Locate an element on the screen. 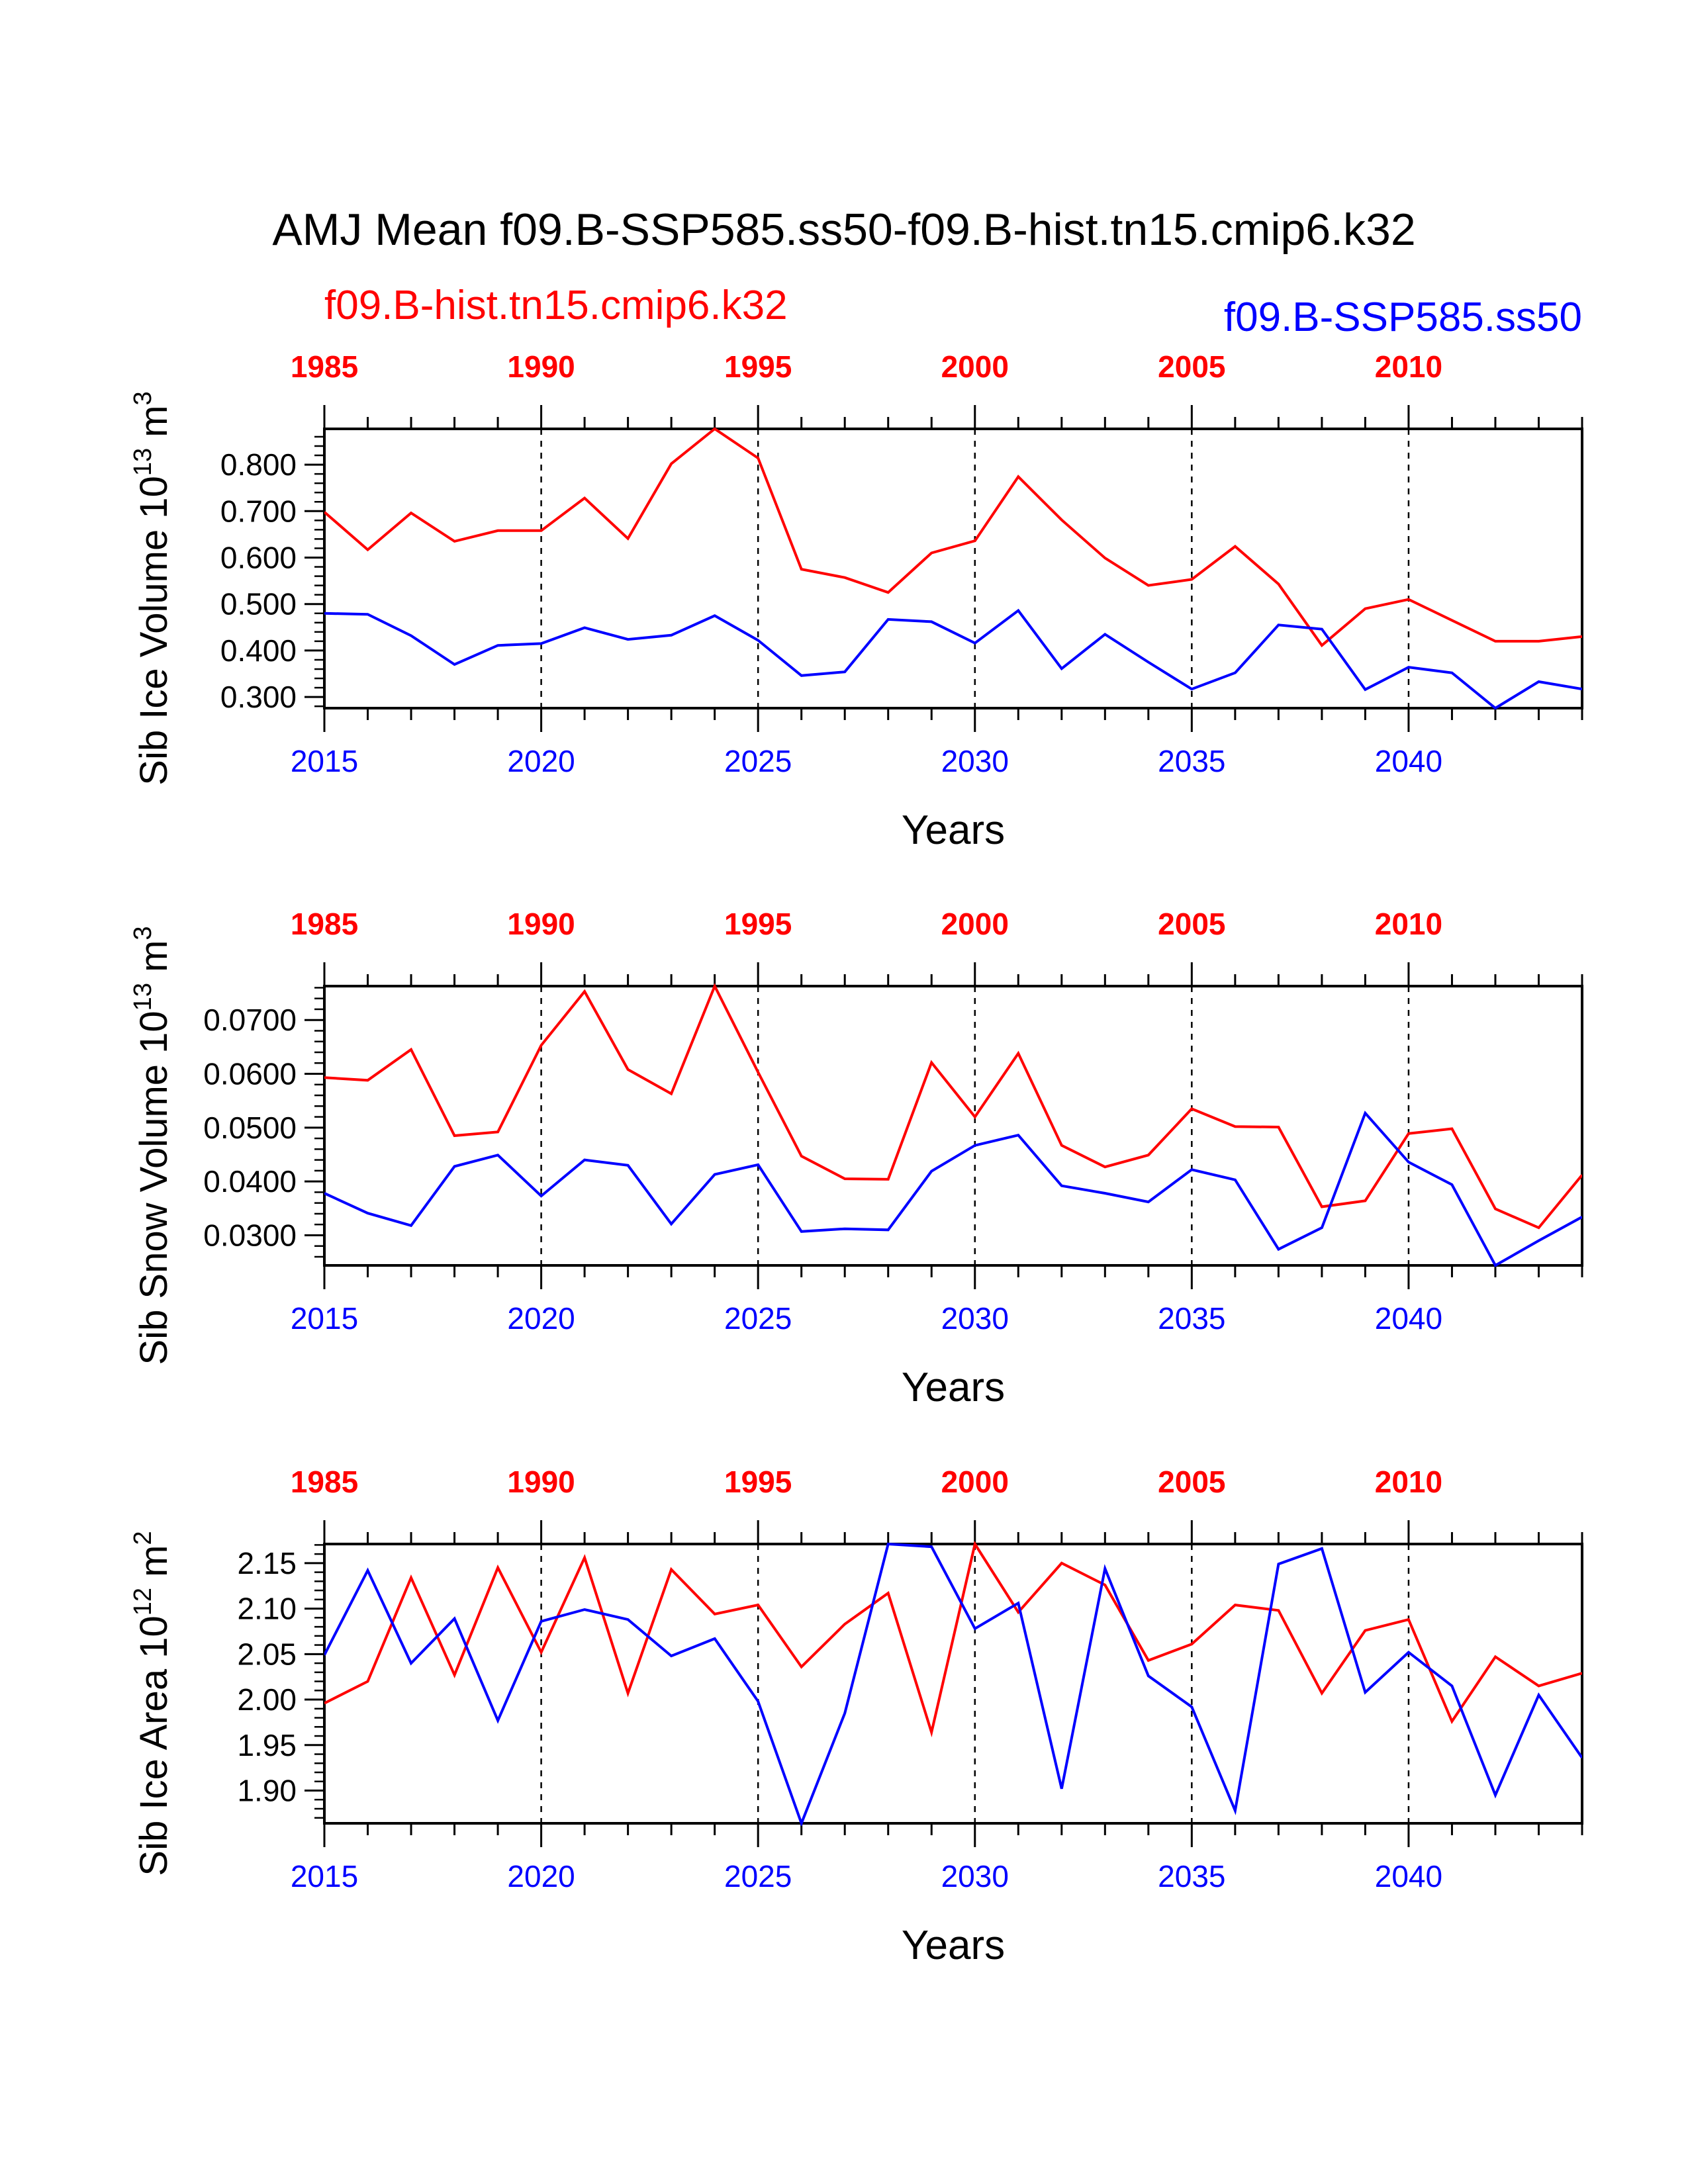 This screenshot has width=1688, height=2184. y-tick-label: 0.400 is located at coordinates (258, 650).